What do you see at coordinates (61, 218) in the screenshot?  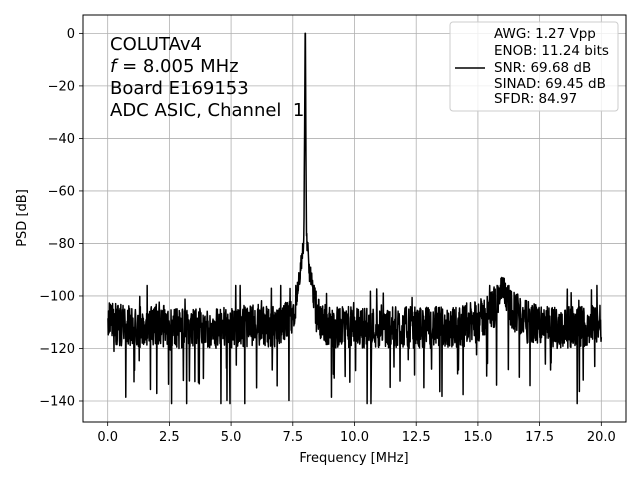 I see `y-axis-ticks: 0 −20 −40 −60 −80 −100 −120 −140` at bounding box center [61, 218].